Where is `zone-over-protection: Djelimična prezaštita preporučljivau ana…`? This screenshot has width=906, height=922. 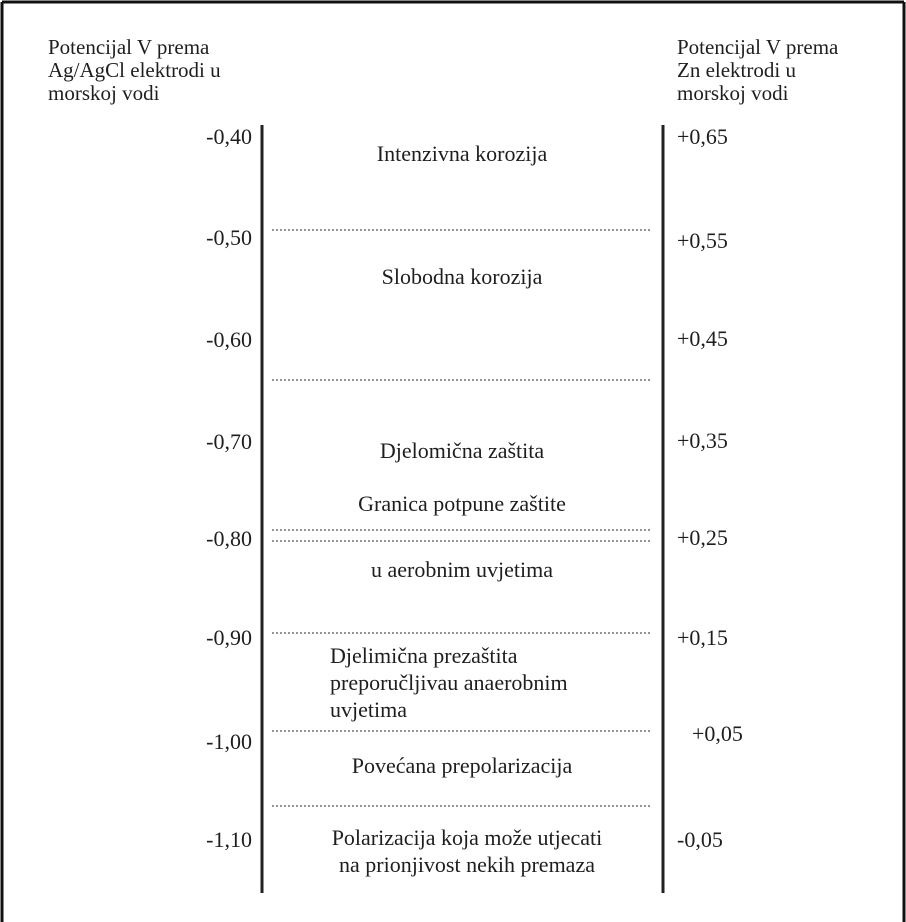
zone-over-protection: Djelimična prezaštita preporučljivau ana… is located at coordinates (495, 682).